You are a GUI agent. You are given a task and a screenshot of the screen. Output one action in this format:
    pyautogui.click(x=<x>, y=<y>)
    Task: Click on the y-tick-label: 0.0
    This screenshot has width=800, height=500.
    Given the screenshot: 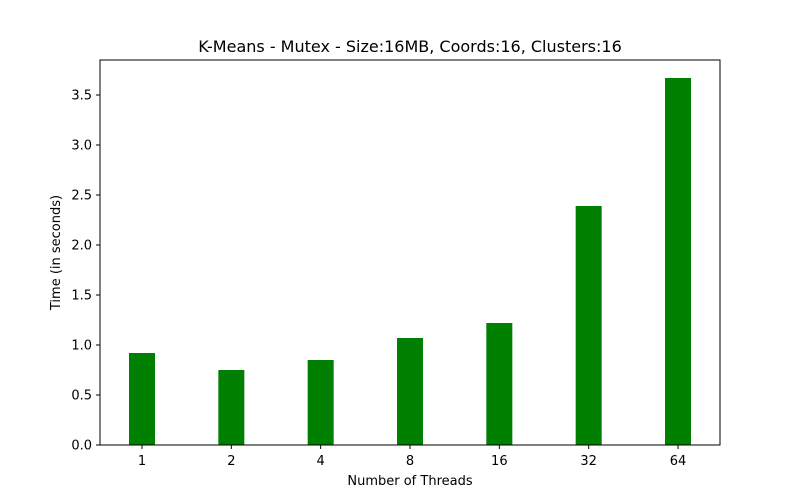 What is the action you would take?
    pyautogui.click(x=81, y=446)
    